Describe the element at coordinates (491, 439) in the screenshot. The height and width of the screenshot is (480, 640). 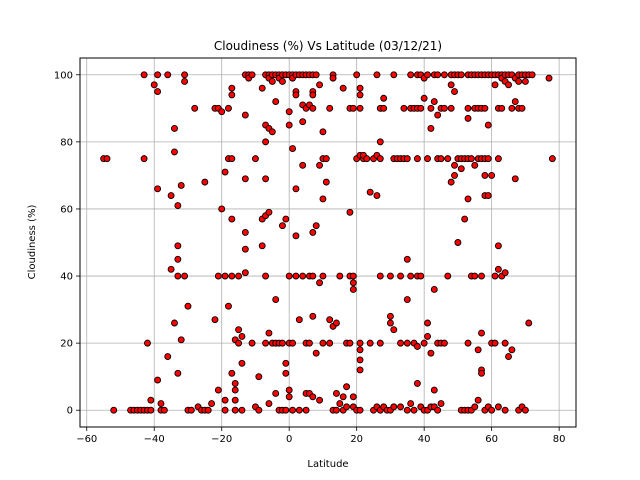
I see `x-tick-label: 60` at that location.